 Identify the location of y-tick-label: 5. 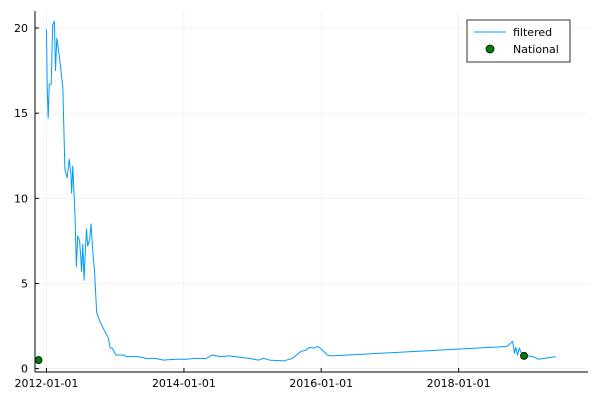
(24, 283).